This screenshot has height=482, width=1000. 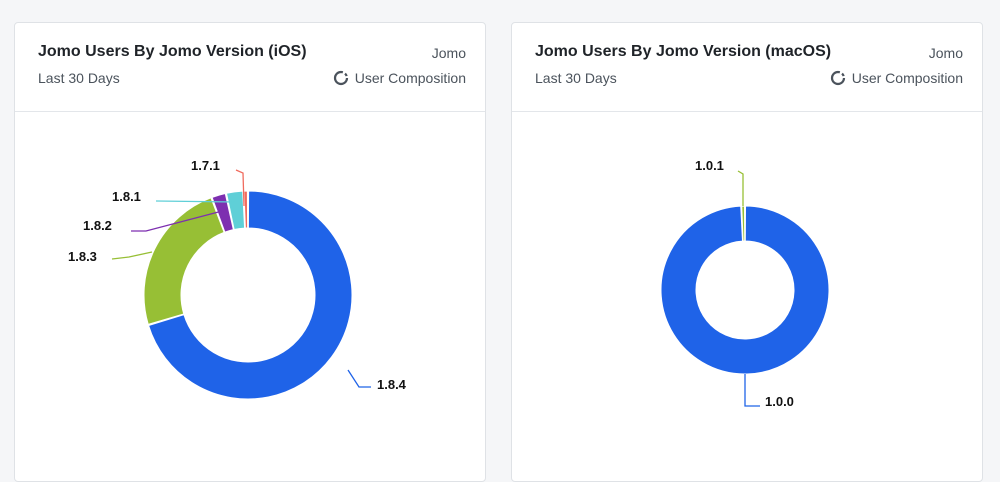 I want to click on slice-label: 1.8.4, so click(x=392, y=384).